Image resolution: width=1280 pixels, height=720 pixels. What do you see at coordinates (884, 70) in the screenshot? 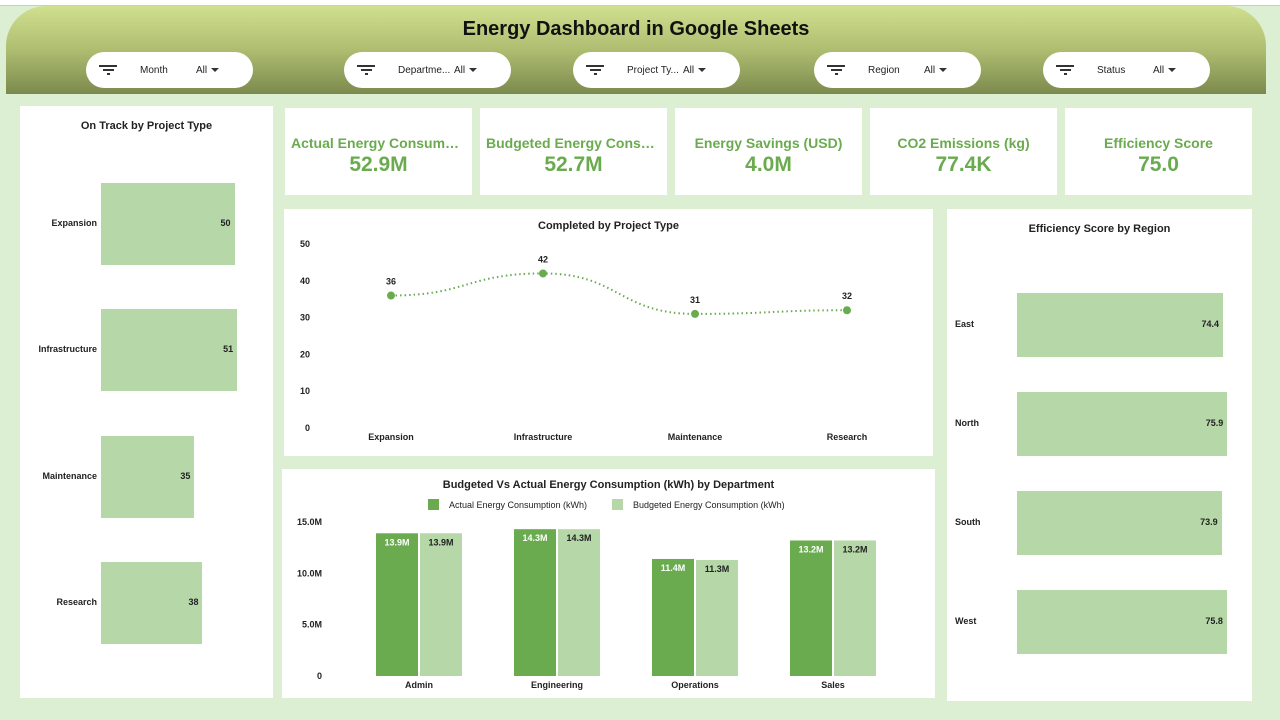
I see `filter-label: Region` at bounding box center [884, 70].